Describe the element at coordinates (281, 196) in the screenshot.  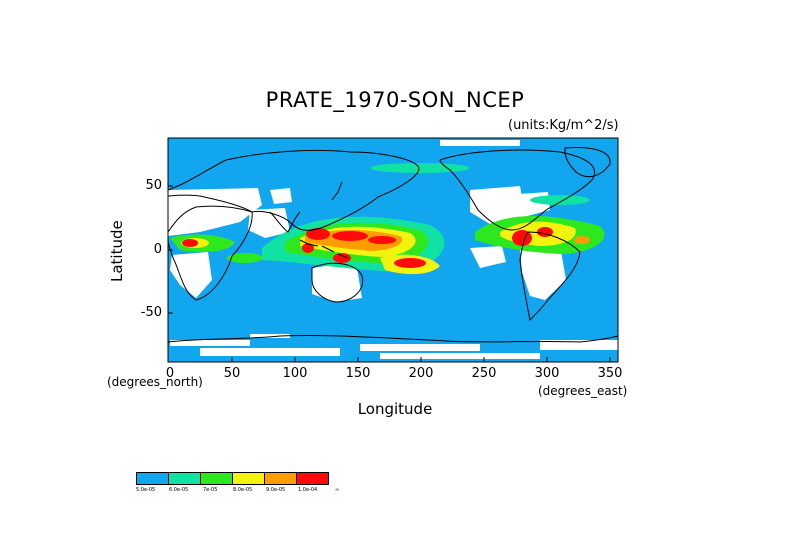
I see `missing-india` at that location.